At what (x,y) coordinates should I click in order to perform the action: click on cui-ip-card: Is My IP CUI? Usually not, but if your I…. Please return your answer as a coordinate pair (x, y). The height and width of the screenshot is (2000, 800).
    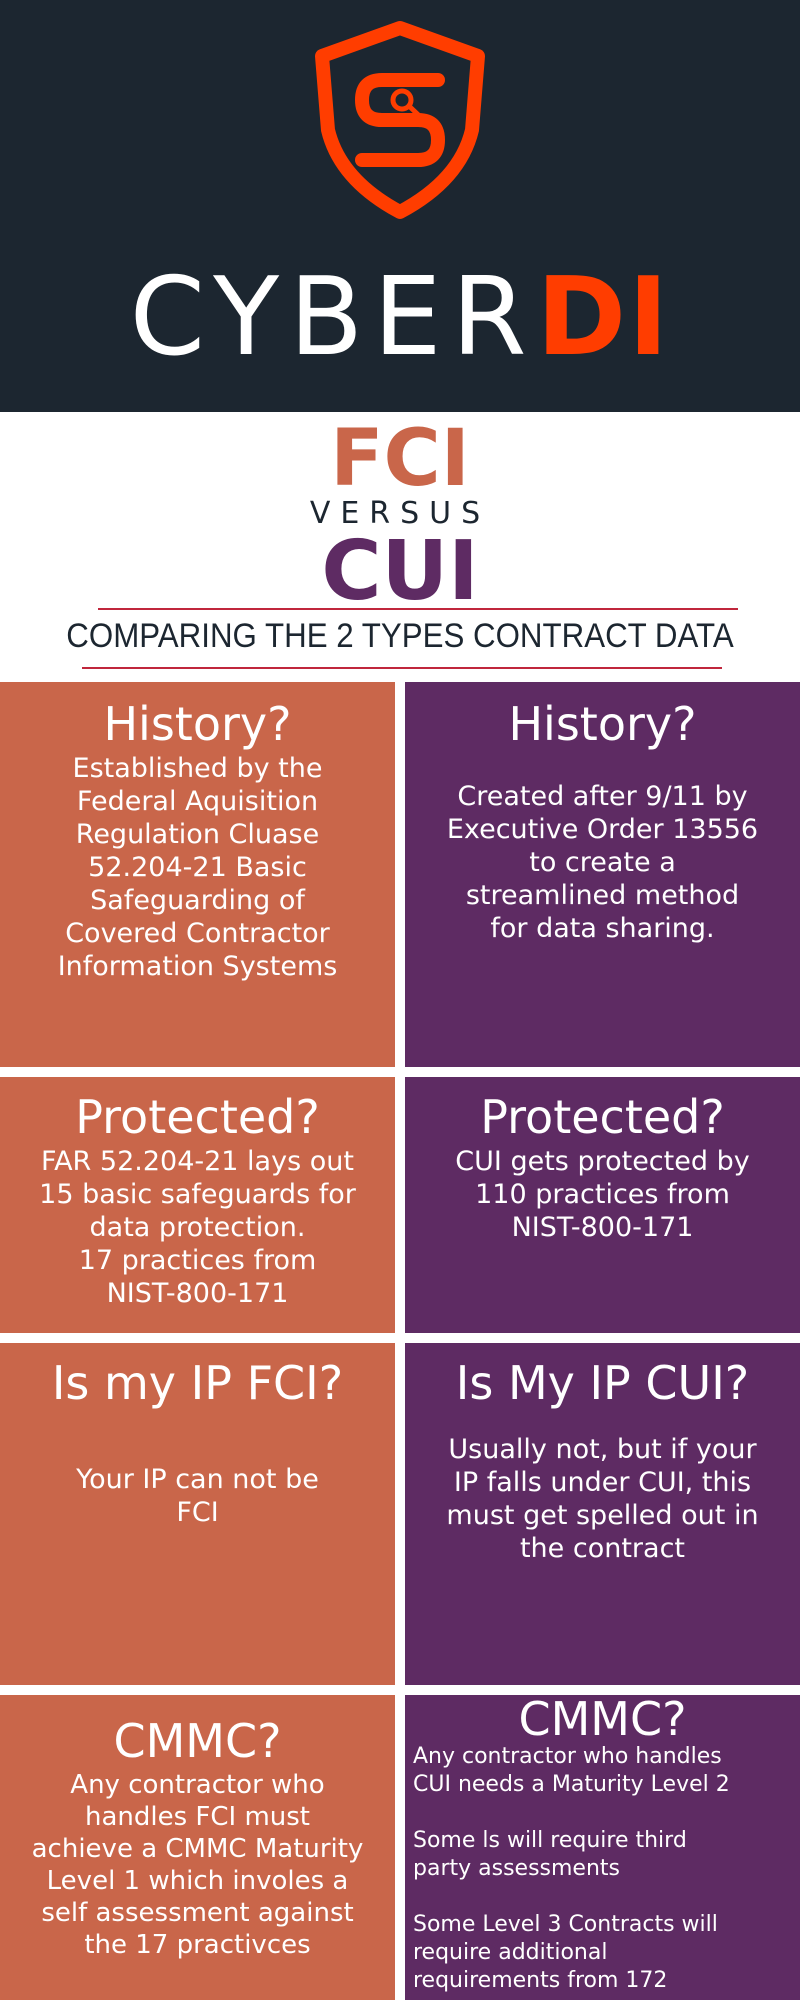
    Looking at the image, I should click on (602, 1514).